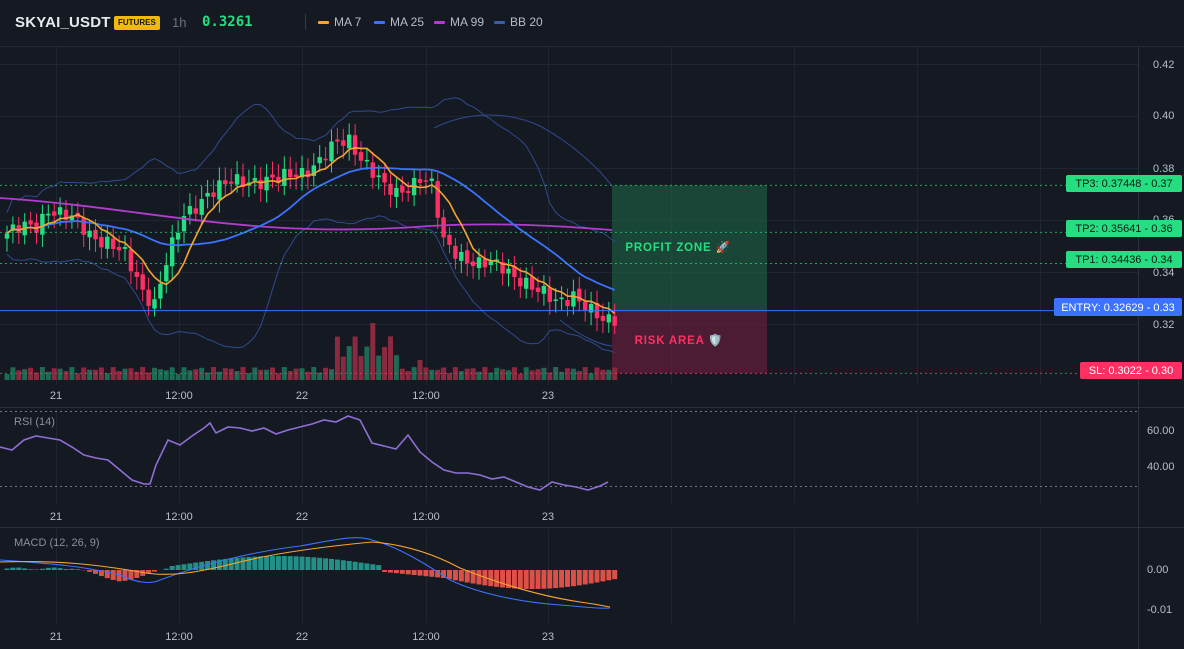 The width and height of the screenshot is (1184, 649). I want to click on tp3-tag: TP3: 0.37448 - 0.37, so click(1124, 183).